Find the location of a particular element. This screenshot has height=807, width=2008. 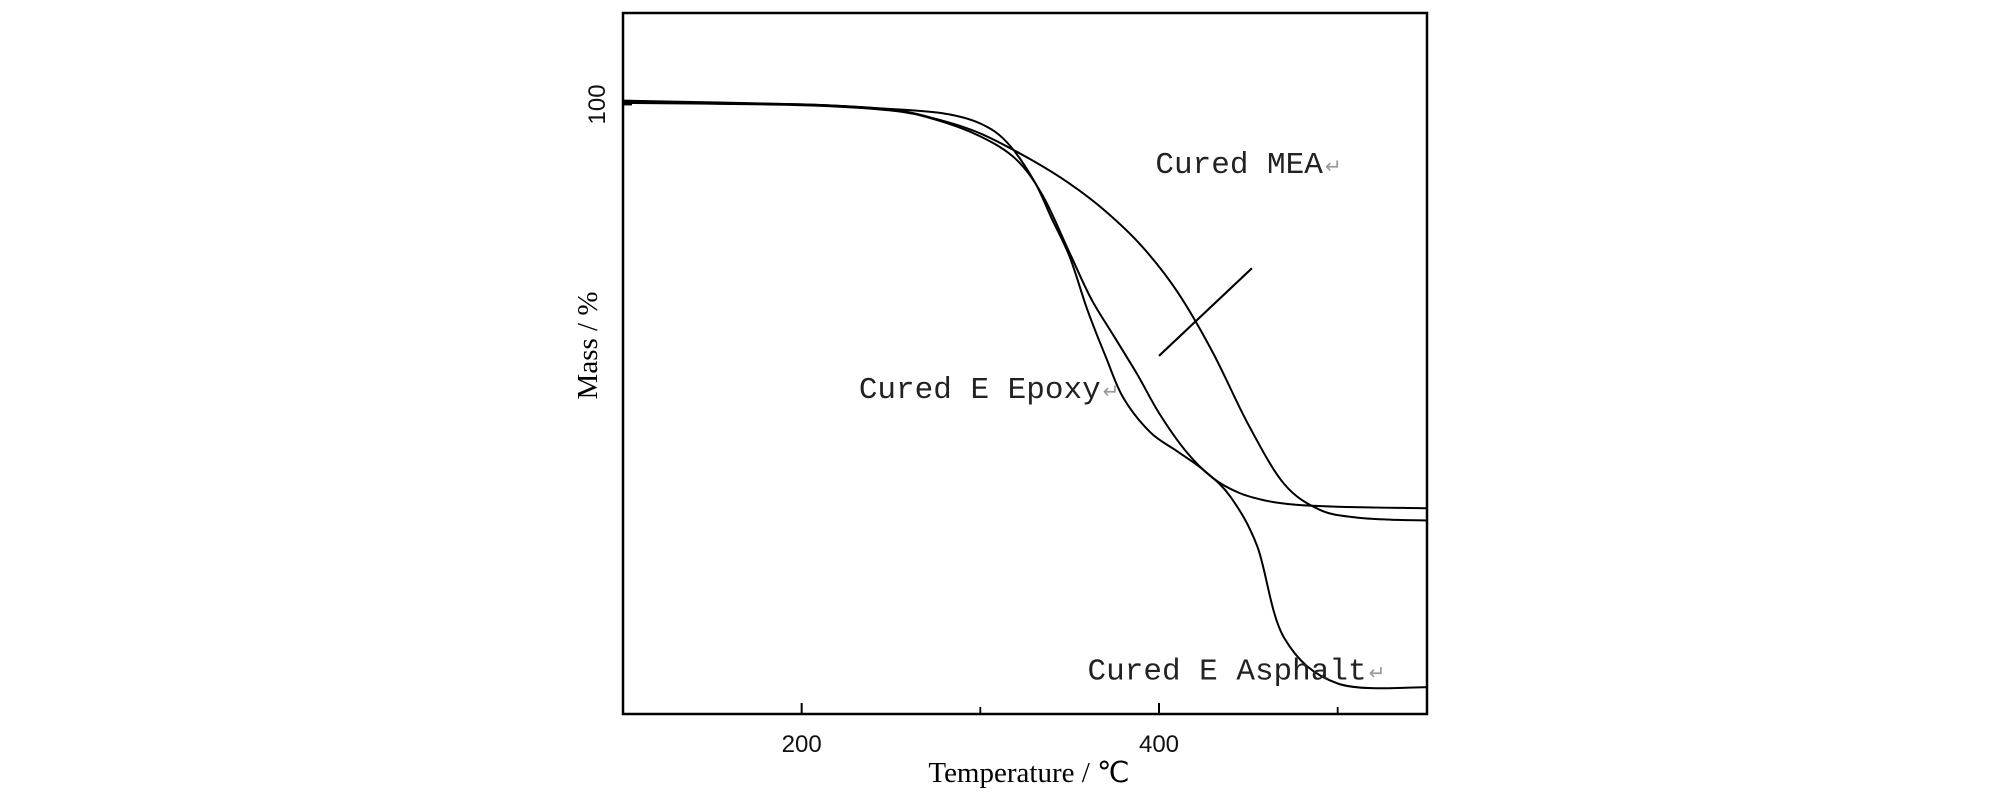

y-axis-label: Mass / % is located at coordinates (588, 346).